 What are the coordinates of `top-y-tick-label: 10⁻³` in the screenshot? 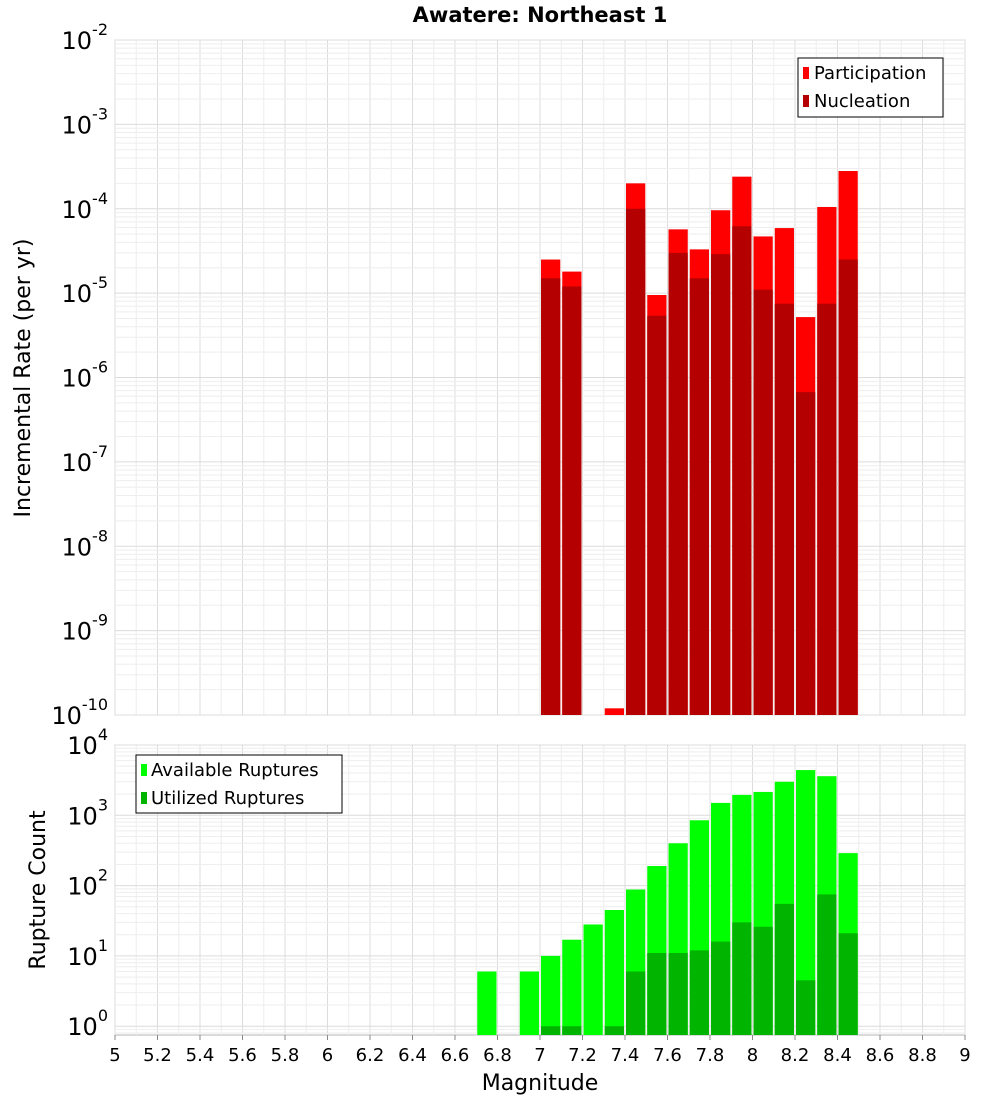 It's located at (85, 121).